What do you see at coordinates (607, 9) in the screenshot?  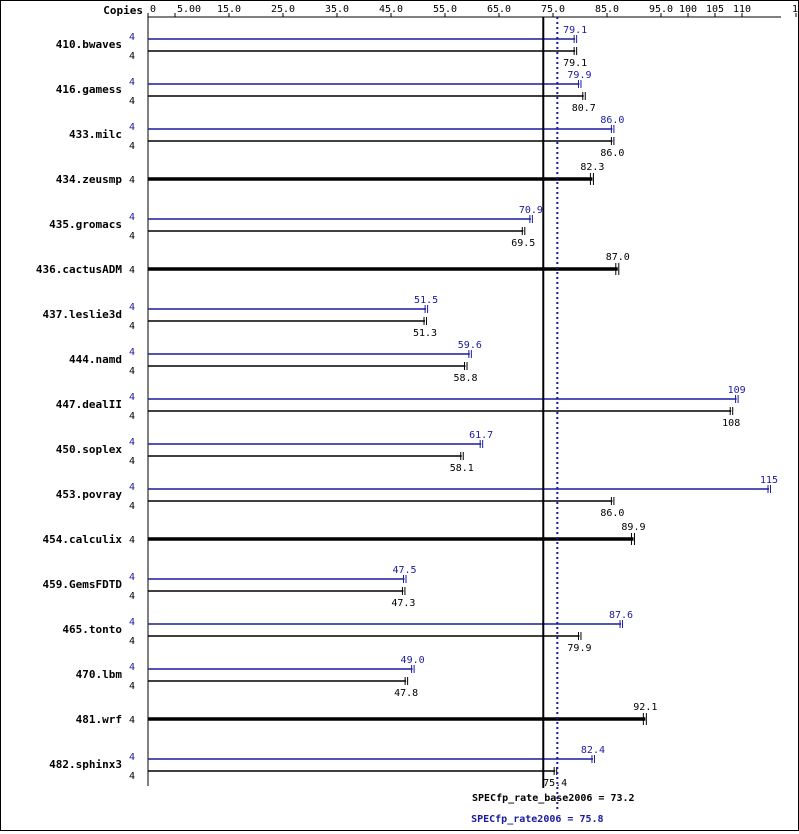 I see `x-tick-label: 85.0` at bounding box center [607, 9].